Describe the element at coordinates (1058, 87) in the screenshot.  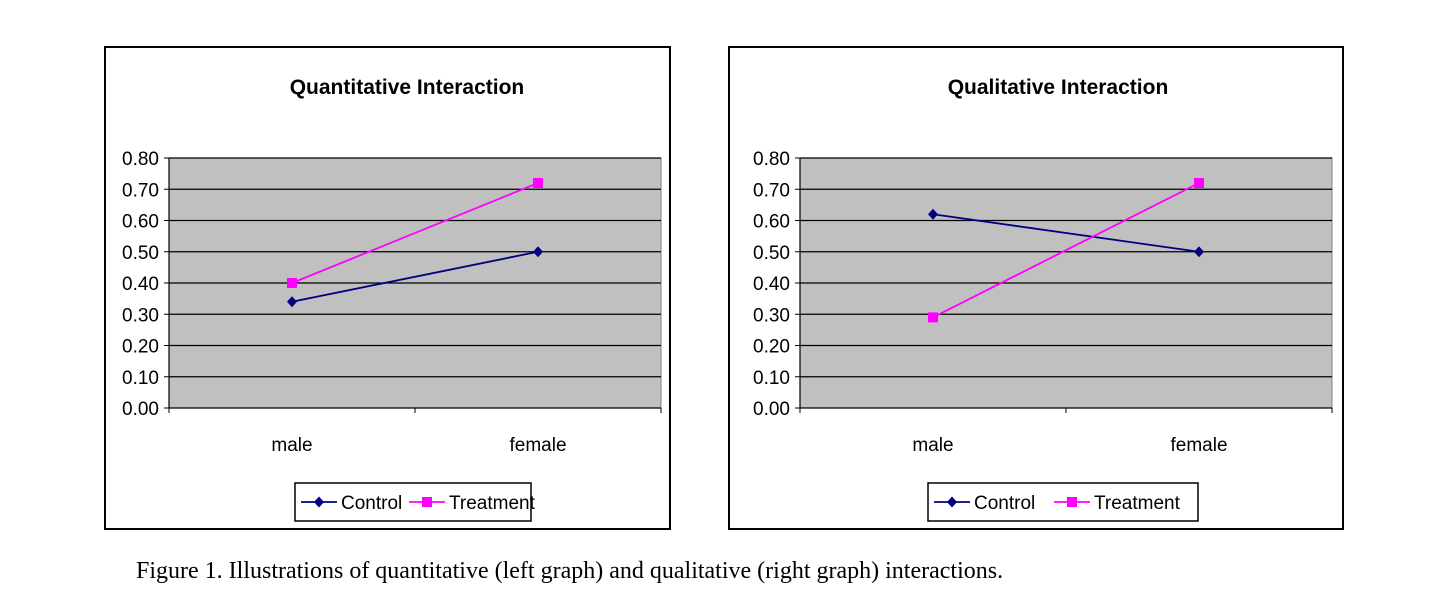
I see `chart-title: Qualitative Interaction` at that location.